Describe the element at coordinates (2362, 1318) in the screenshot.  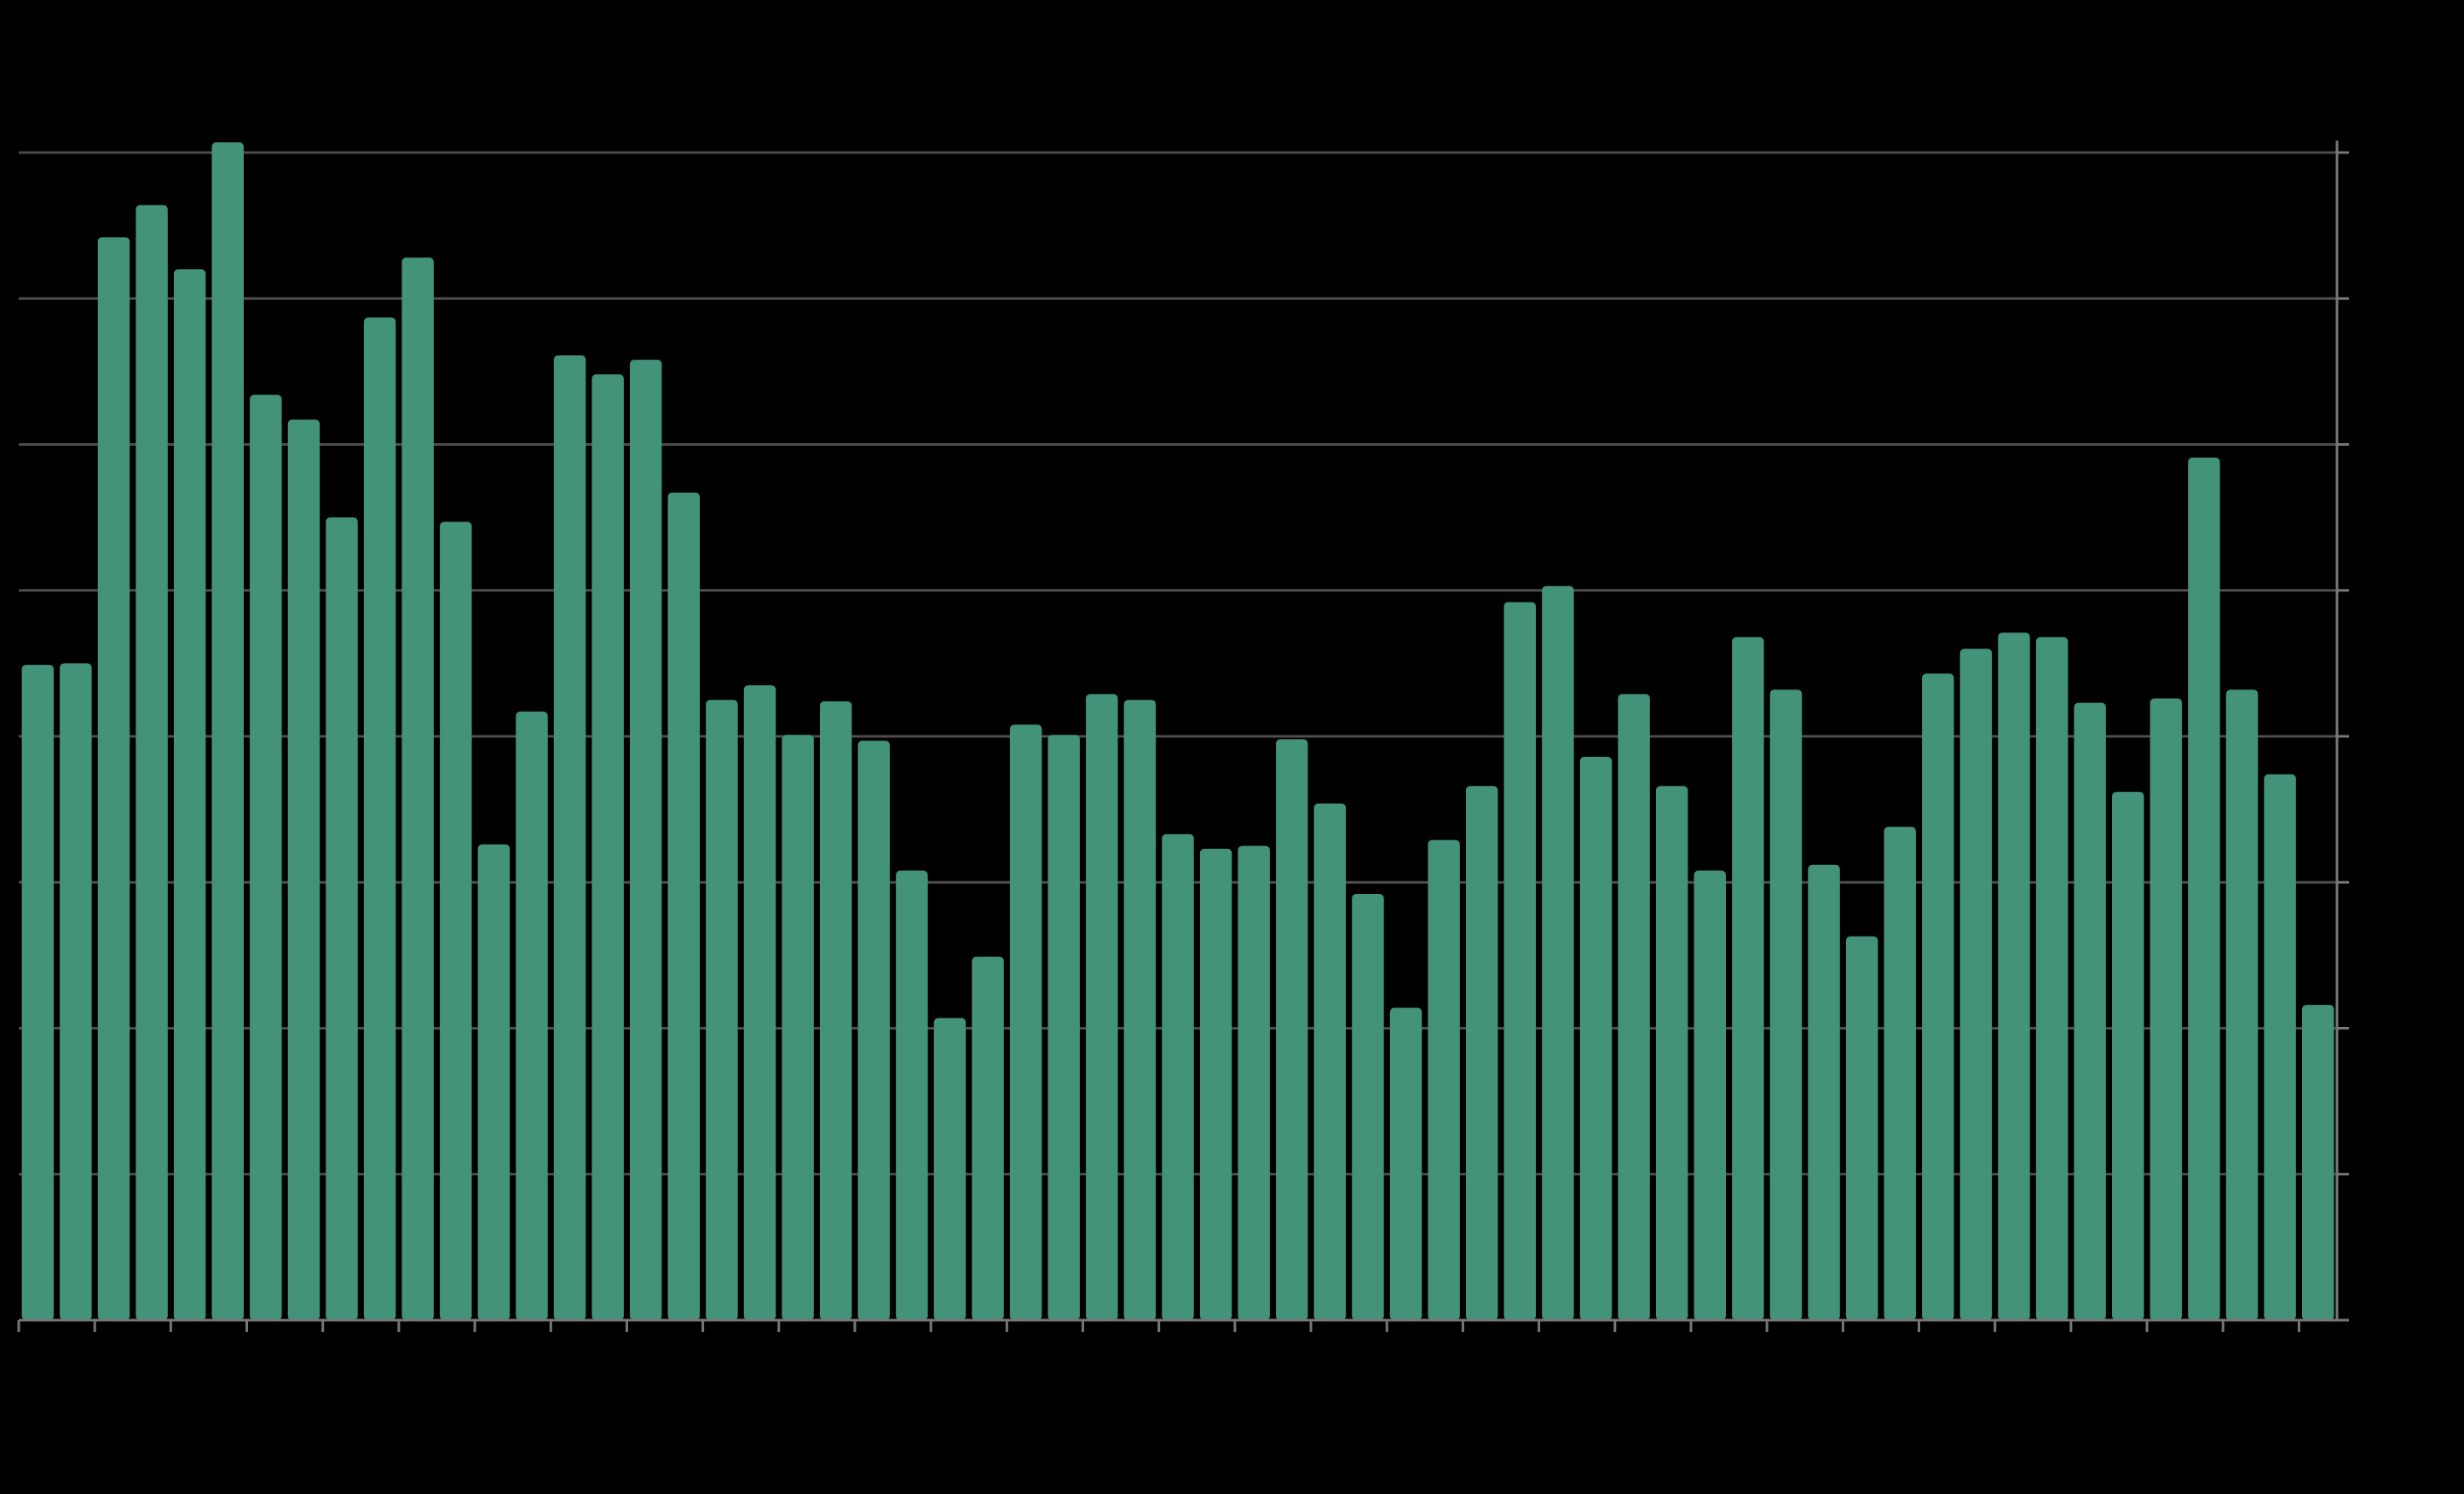
I see `y-tick-label: 0` at that location.